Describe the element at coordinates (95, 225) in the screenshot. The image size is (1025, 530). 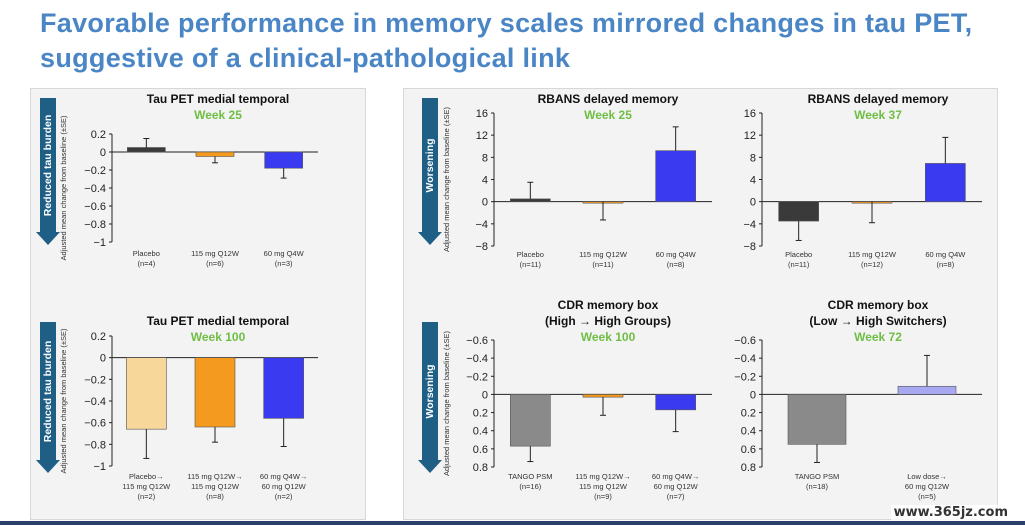
I see `y-tick-label: −0.8` at that location.